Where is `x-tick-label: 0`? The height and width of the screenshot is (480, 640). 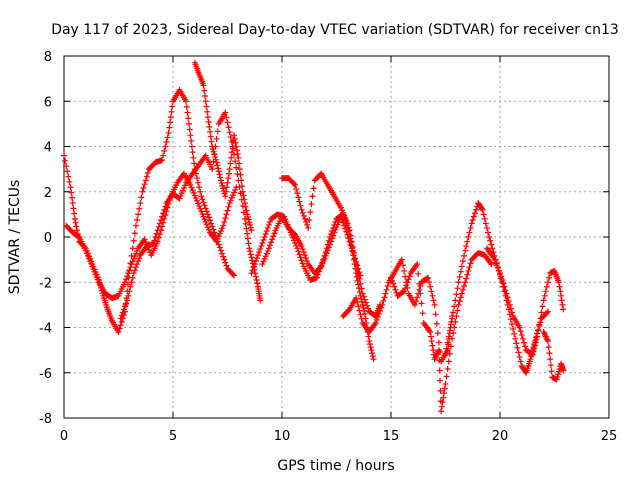 x-tick-label: 0 is located at coordinates (64, 436).